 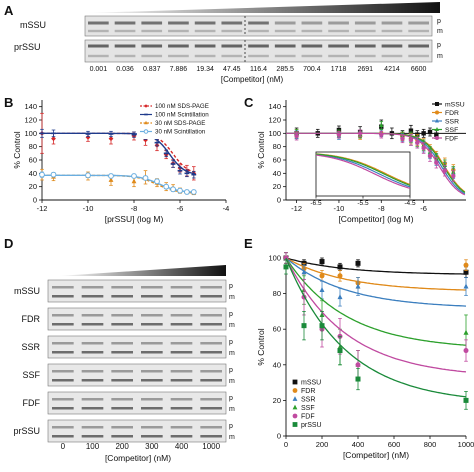 What do you see at coordinates (211, 446) in the screenshot?
I see `concentration-label: 1000` at bounding box center [211, 446].